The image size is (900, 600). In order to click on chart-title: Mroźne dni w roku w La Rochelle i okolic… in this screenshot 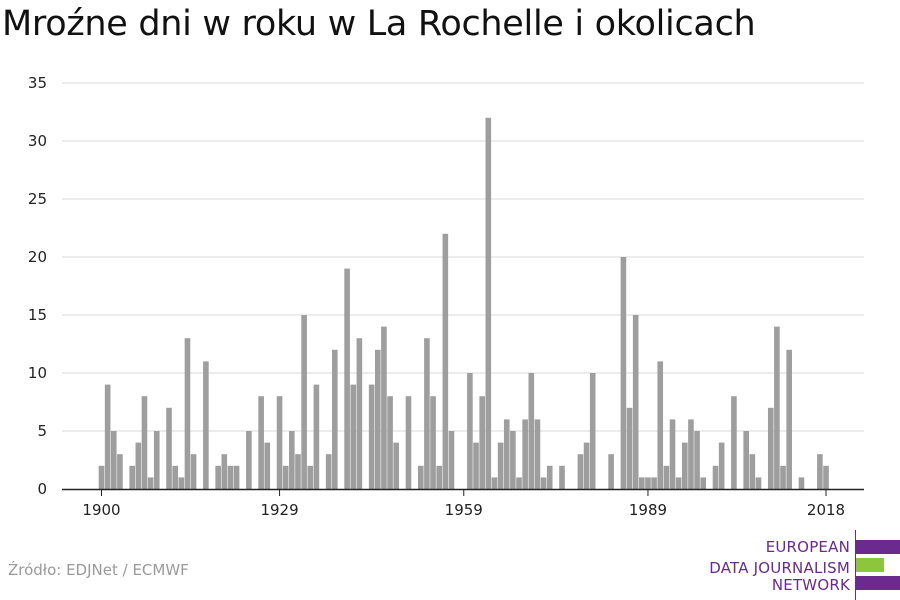, I will do `click(379, 24)`.